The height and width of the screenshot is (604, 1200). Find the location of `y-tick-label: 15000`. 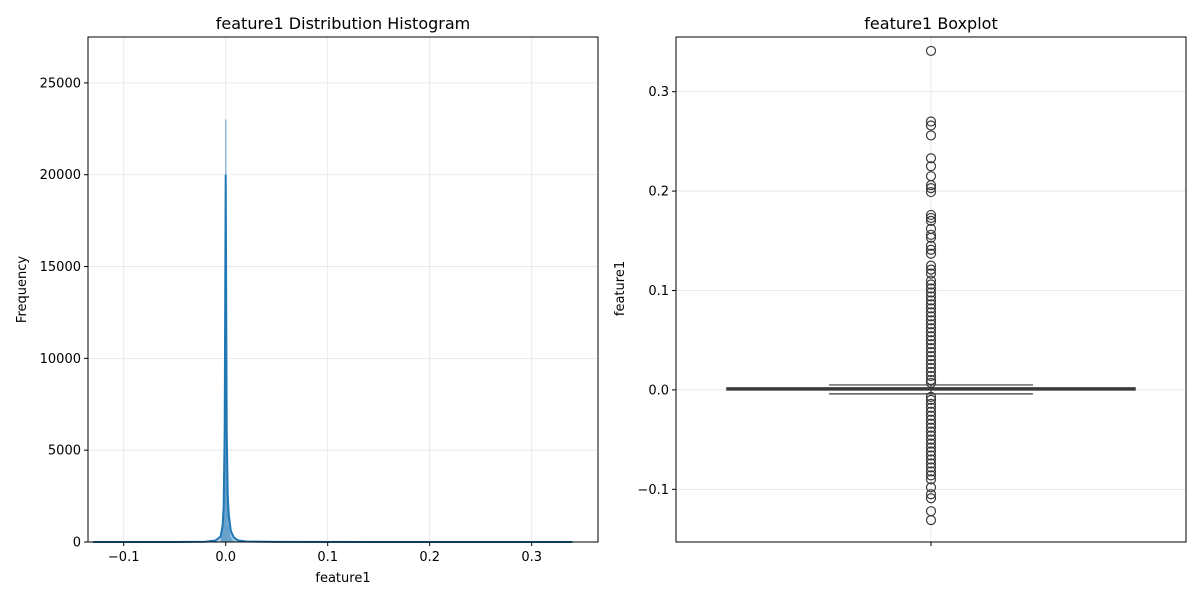

y-tick-label: 15000 is located at coordinates (60, 267).